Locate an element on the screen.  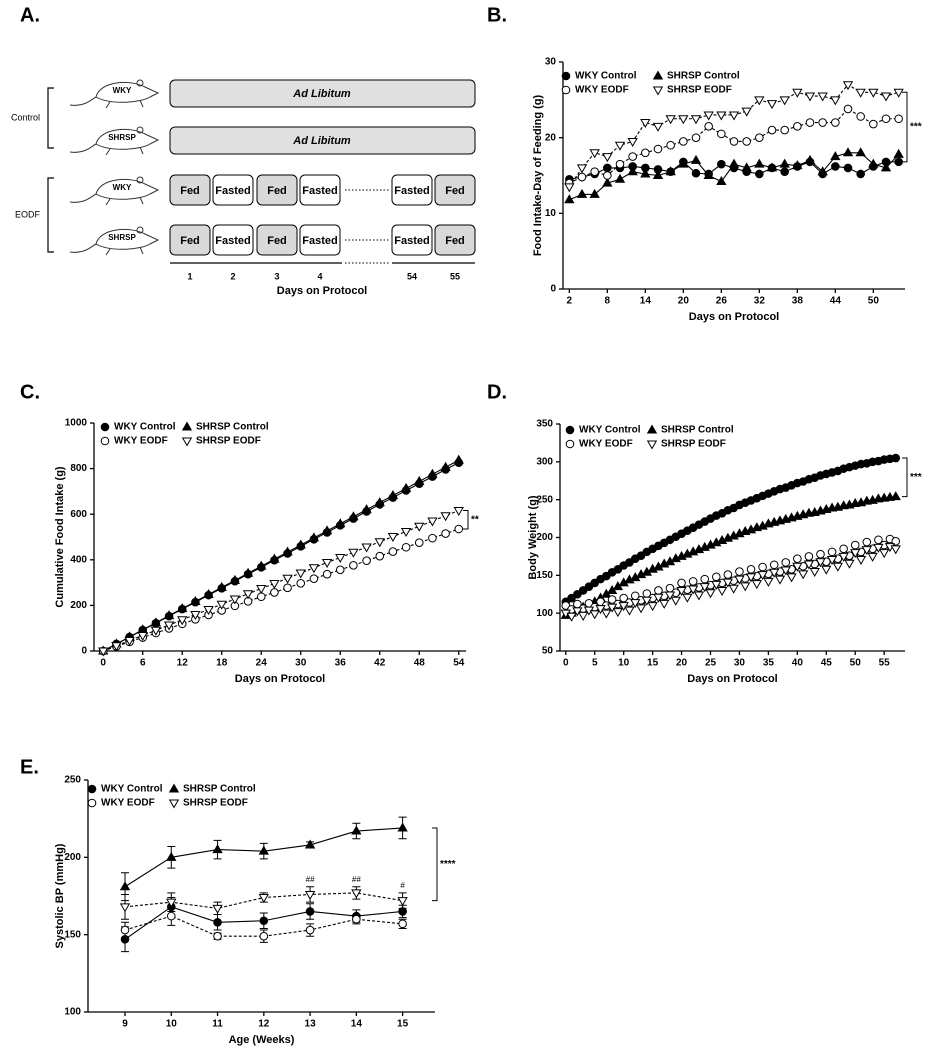
x-tick-label: 20 is located at coordinates (684, 301).